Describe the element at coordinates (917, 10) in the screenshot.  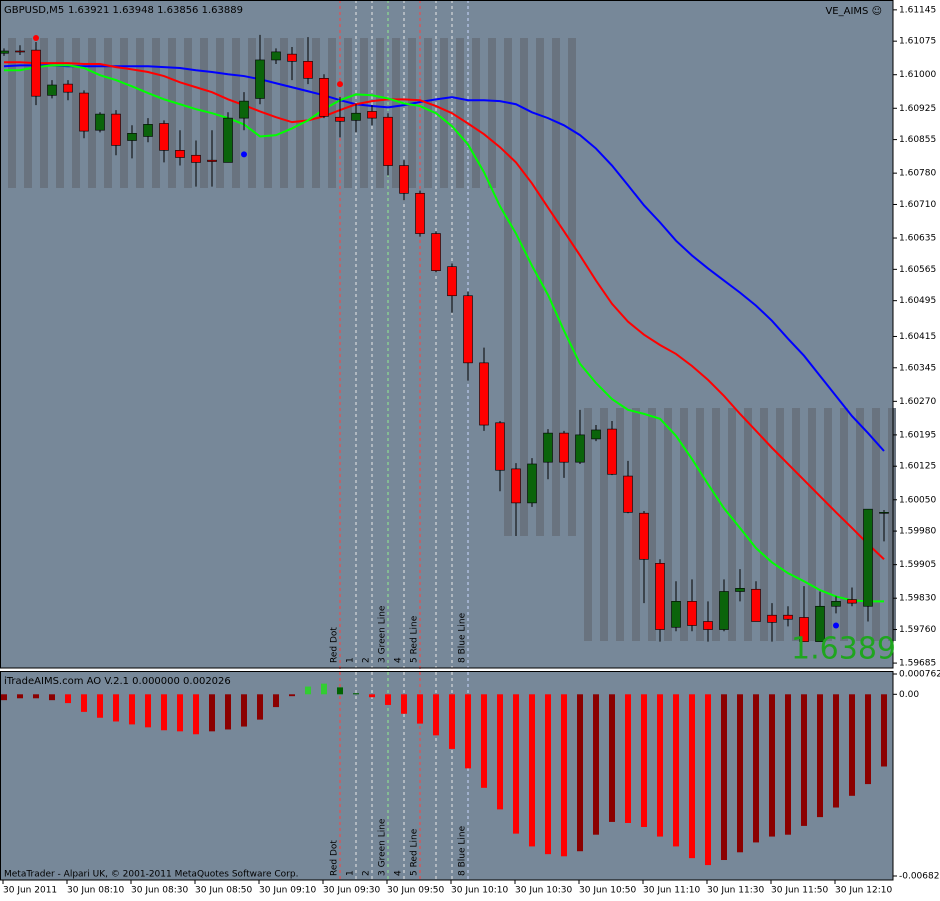
I see `y-tick-label: 1.61145` at that location.